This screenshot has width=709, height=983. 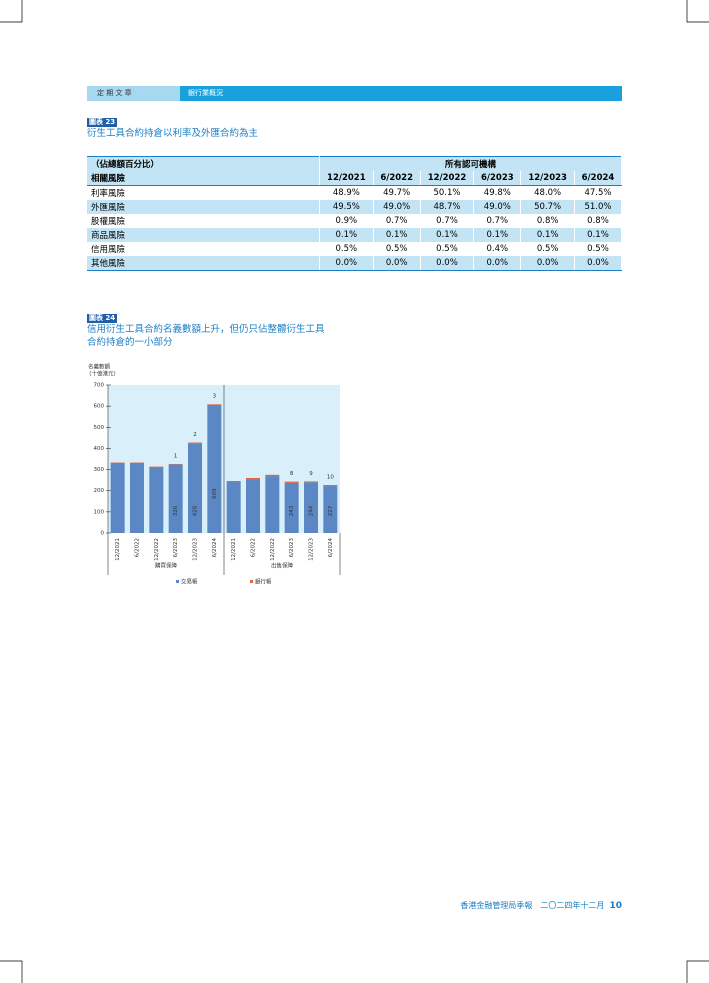 What do you see at coordinates (282, 566) in the screenshot?
I see `group-label: 出售保障` at bounding box center [282, 566].